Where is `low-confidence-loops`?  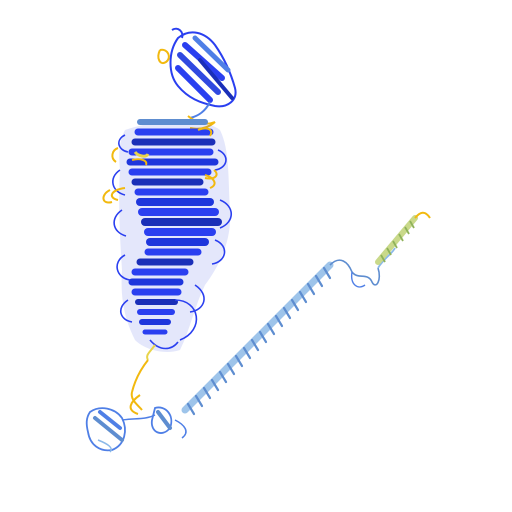 low-confidence-loops is located at coordinates (160, 292).